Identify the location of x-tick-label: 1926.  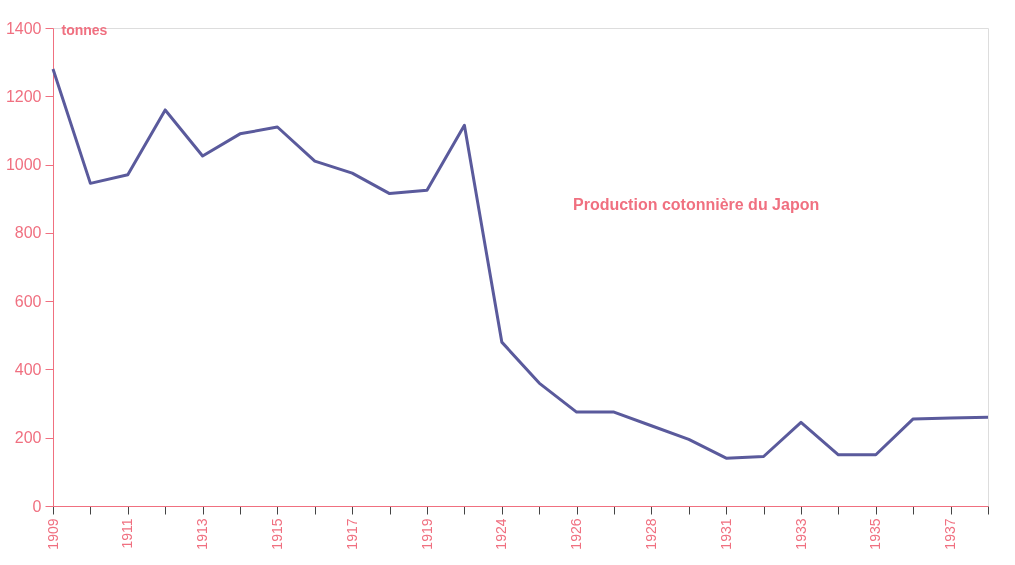
(576, 534).